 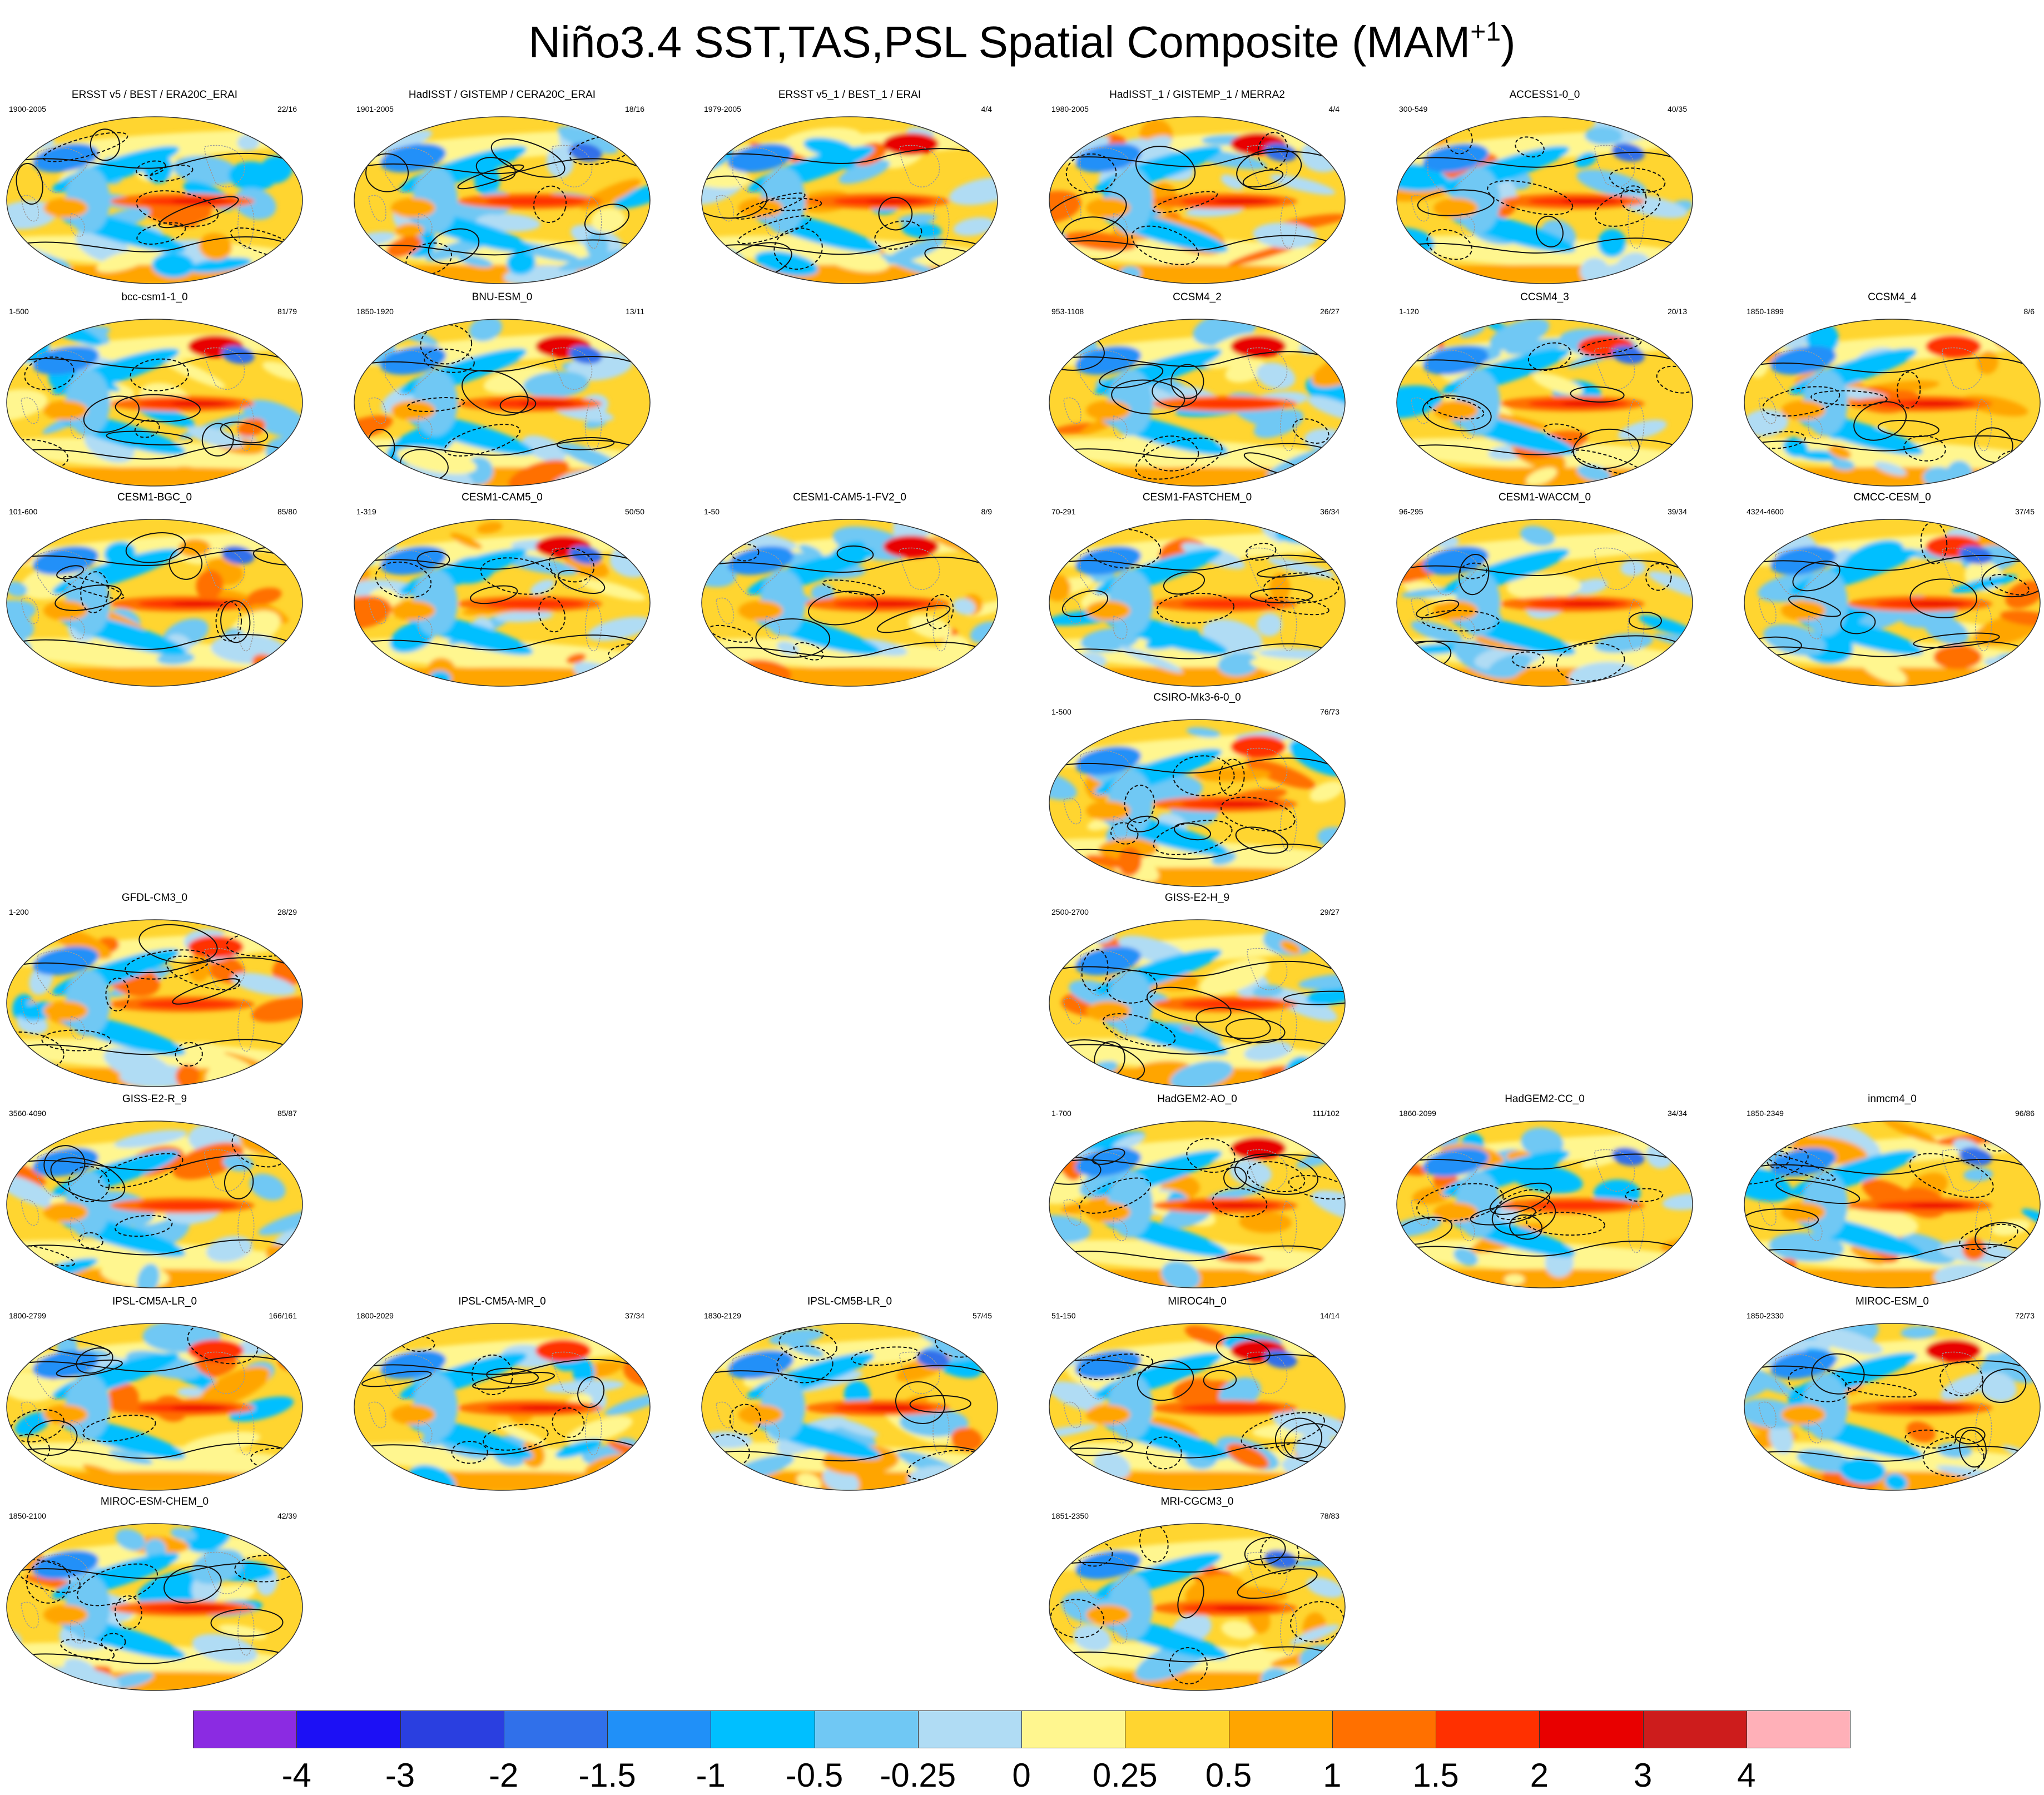 What do you see at coordinates (1329, 511) in the screenshot?
I see `panel-count: 36/34` at bounding box center [1329, 511].